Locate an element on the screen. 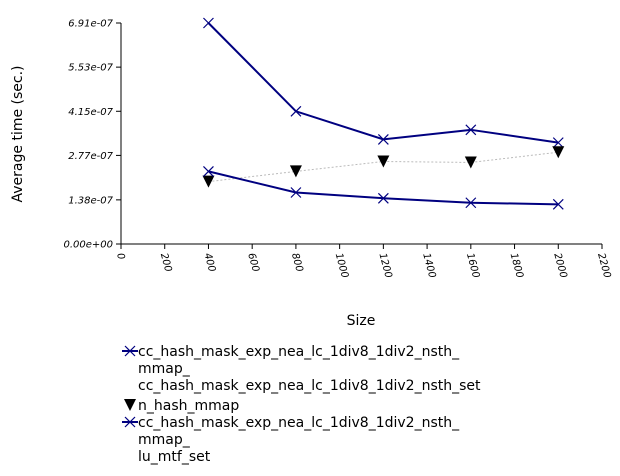 This screenshot has height=476, width=620. x-tick-label: 400 is located at coordinates (210, 262).